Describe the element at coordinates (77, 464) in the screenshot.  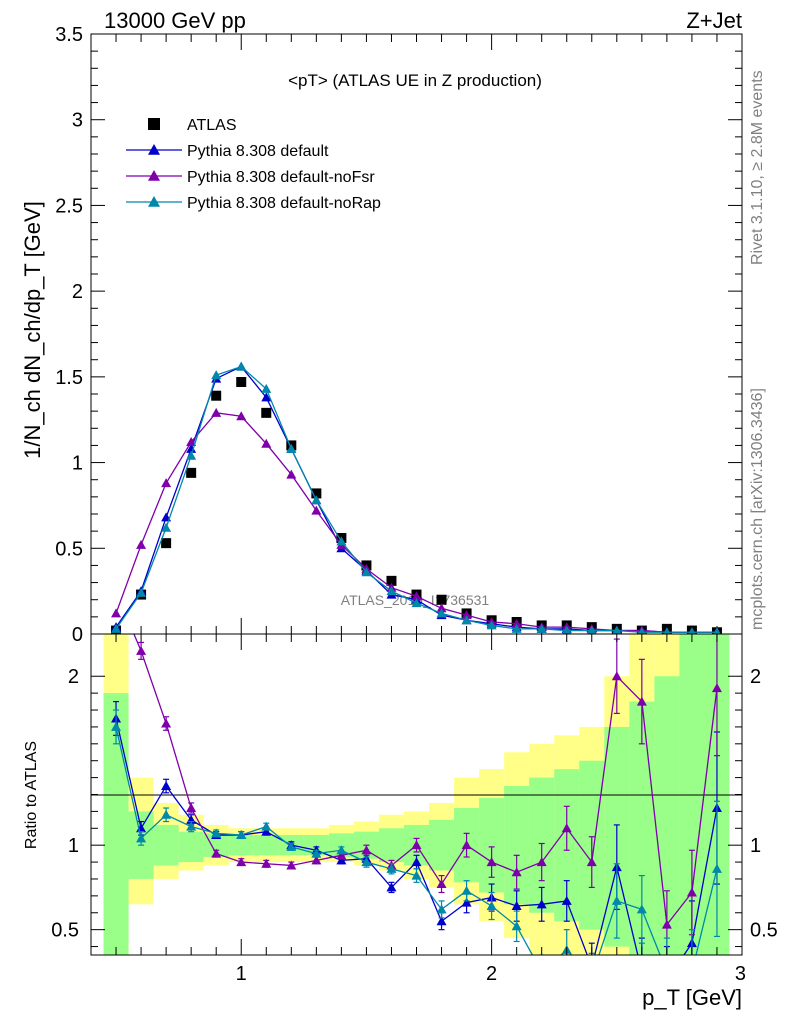
I see `main-ytick-label: 1` at that location.